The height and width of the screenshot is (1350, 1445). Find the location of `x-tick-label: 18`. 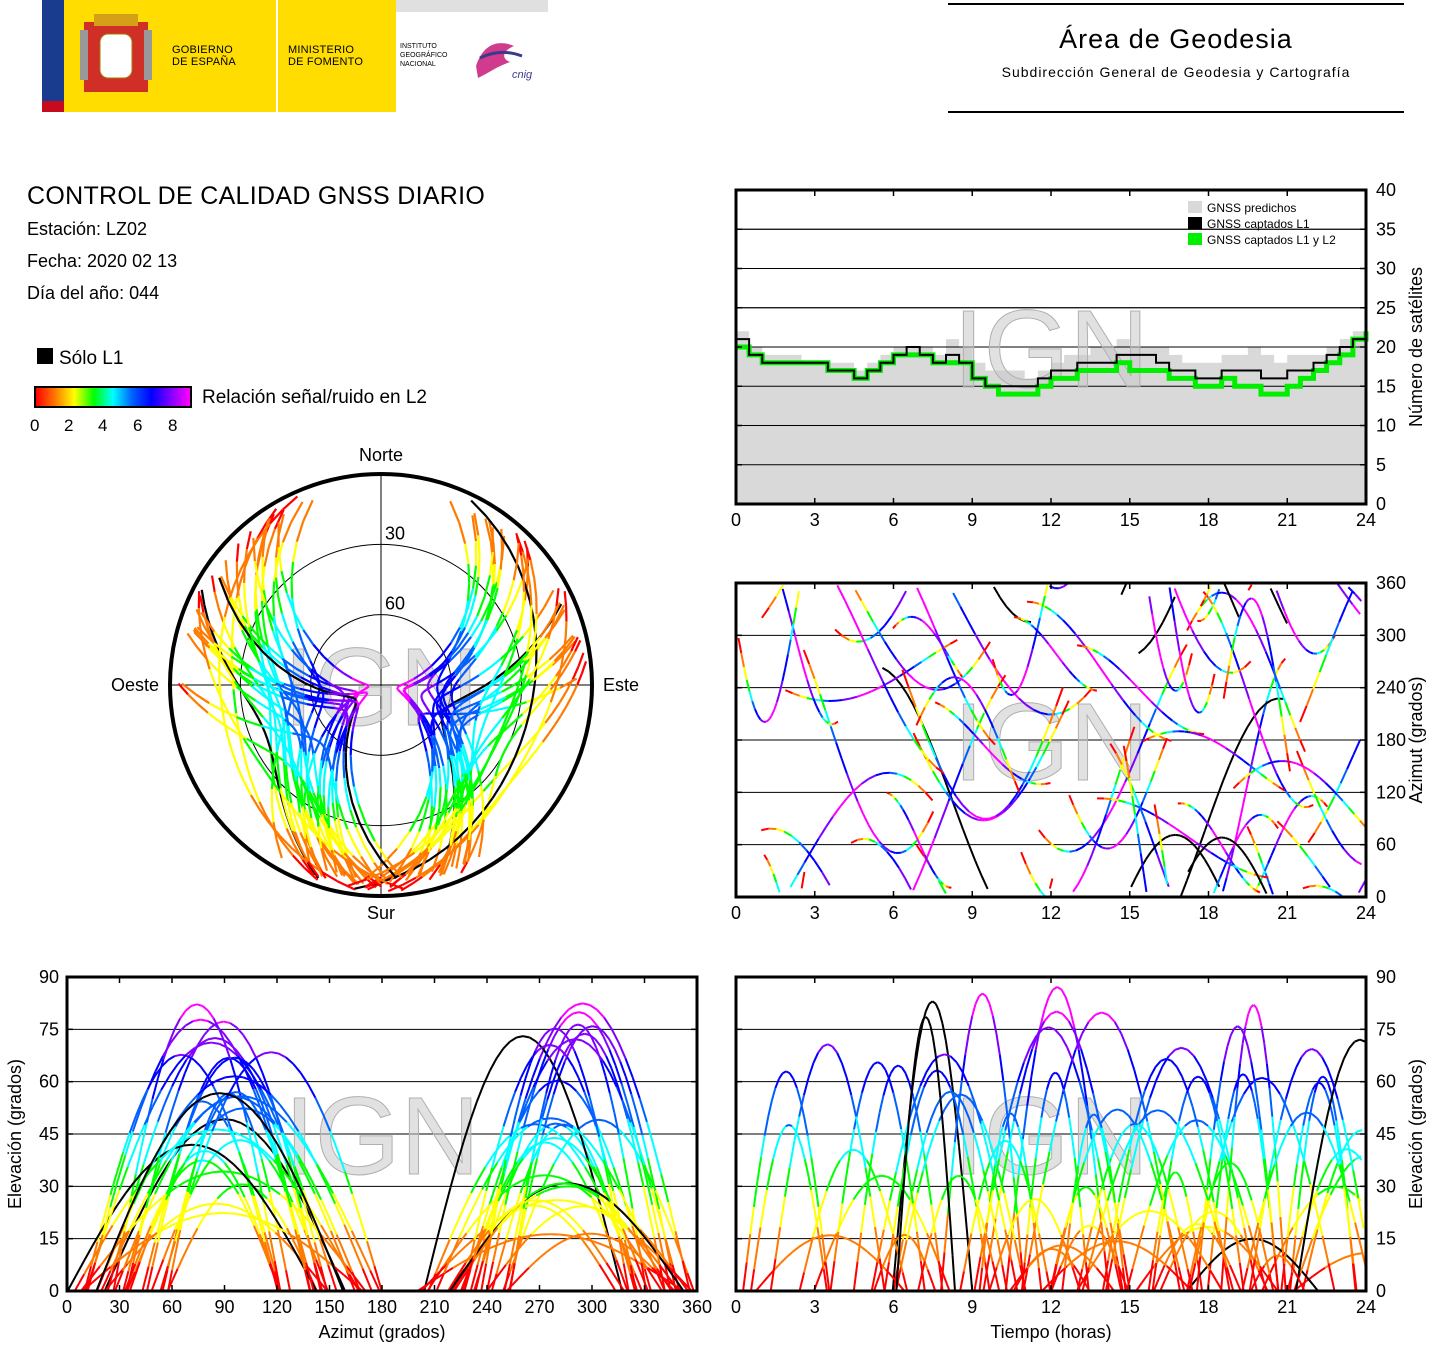

x-tick-label: 18 is located at coordinates (1208, 520).